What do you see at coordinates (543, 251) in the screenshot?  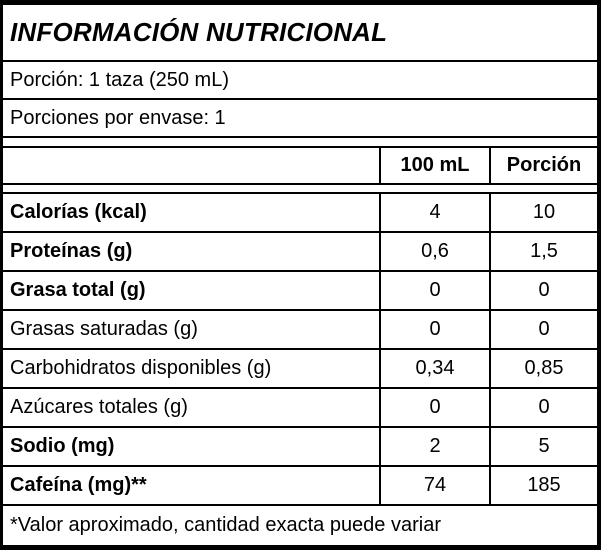 I see `nutrient-value-portion: 1,5` at bounding box center [543, 251].